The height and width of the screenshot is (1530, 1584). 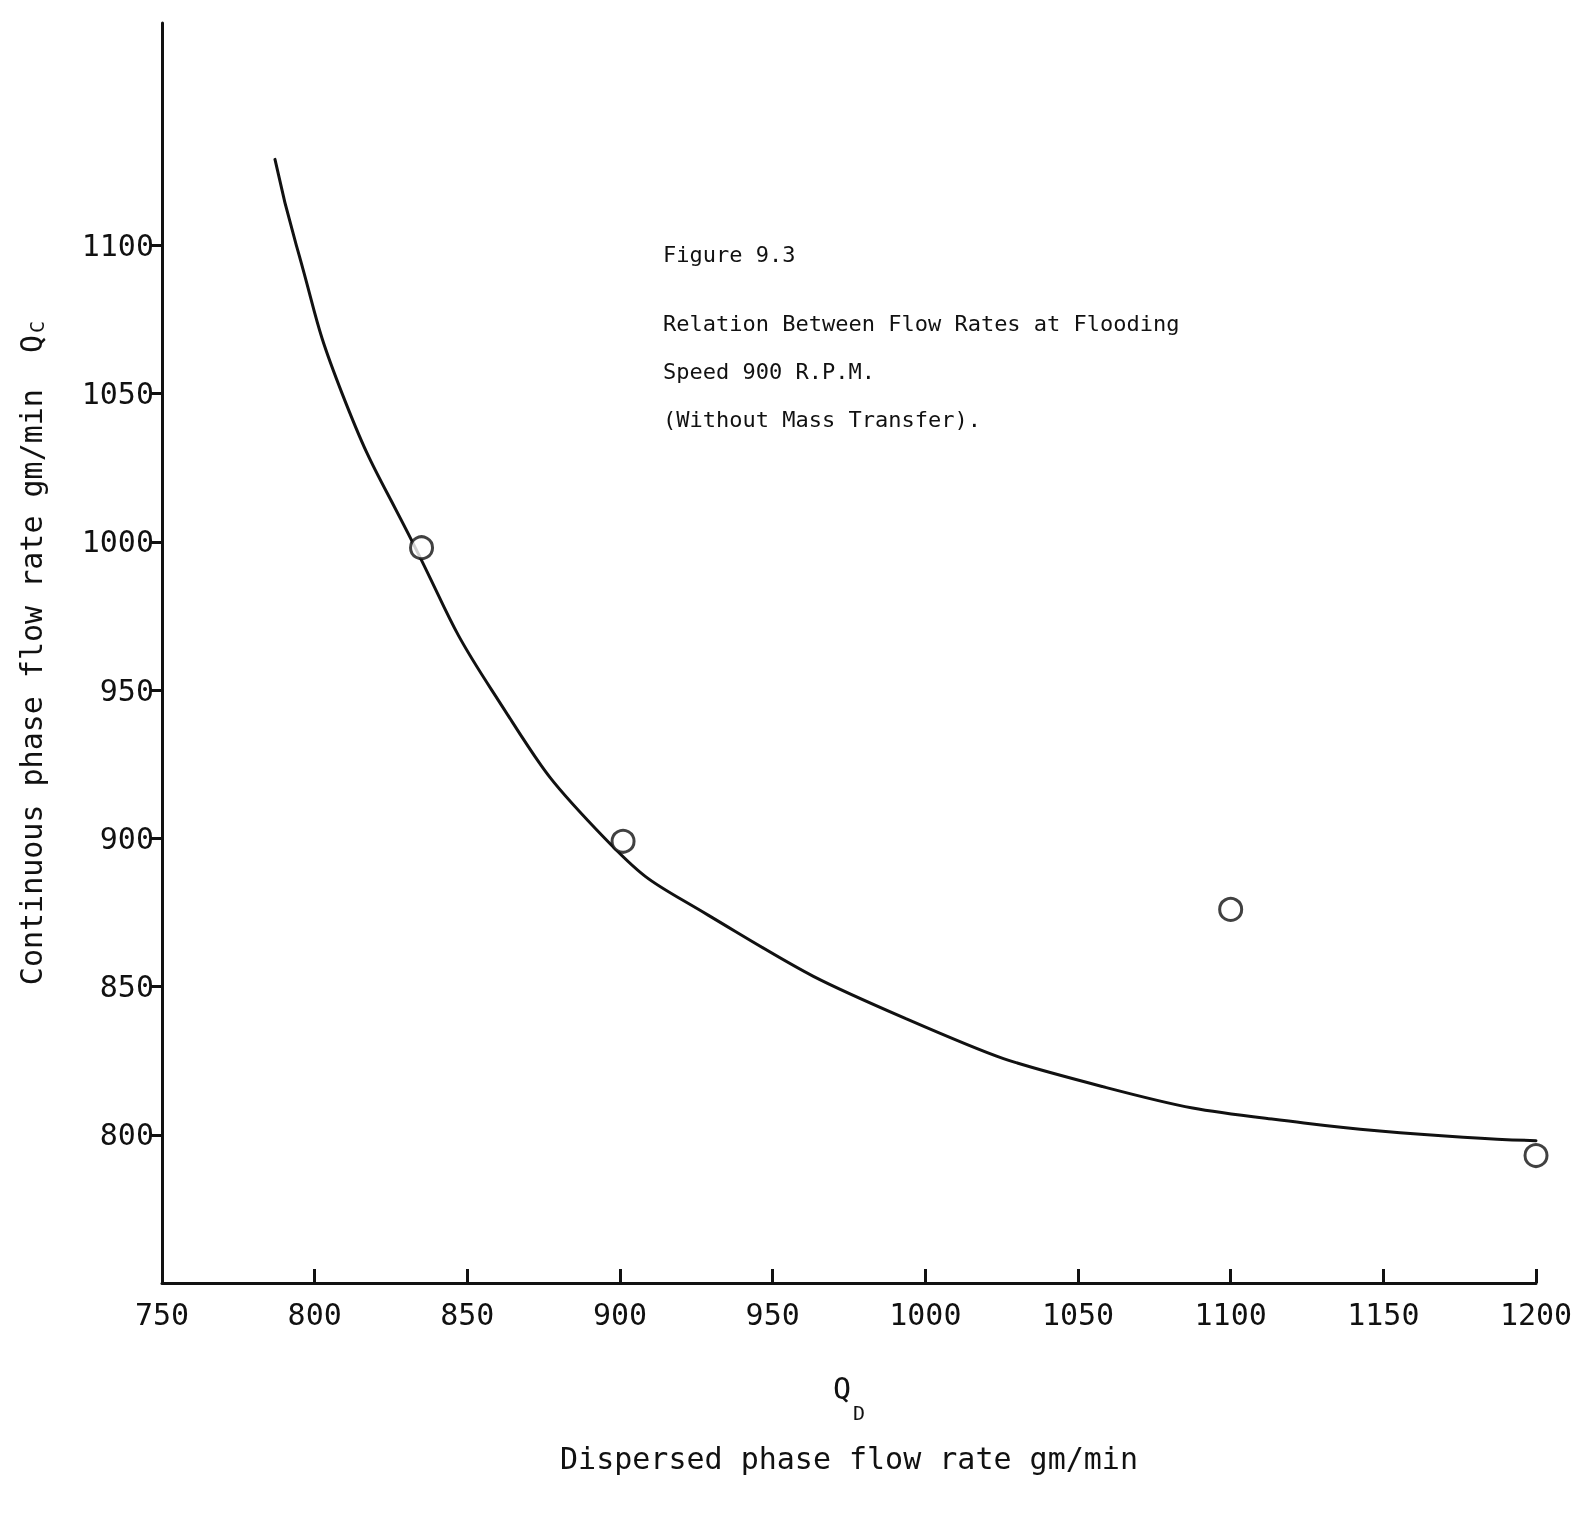 What do you see at coordinates (162, 1314) in the screenshot?
I see `x-tick-label: 750` at bounding box center [162, 1314].